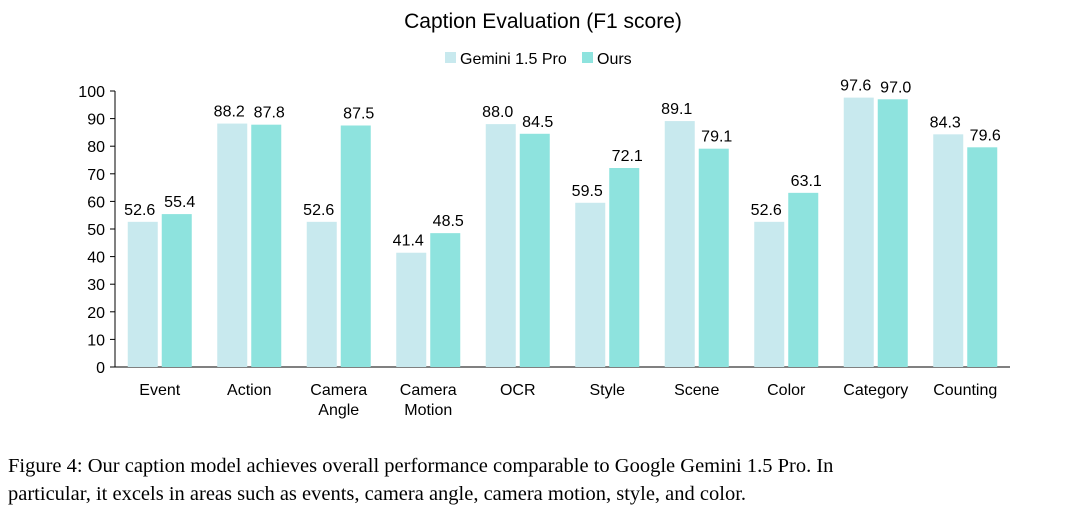 The image size is (1080, 520). Describe the element at coordinates (716, 137) in the screenshot. I see `data-label-ours: 79.1` at that location.